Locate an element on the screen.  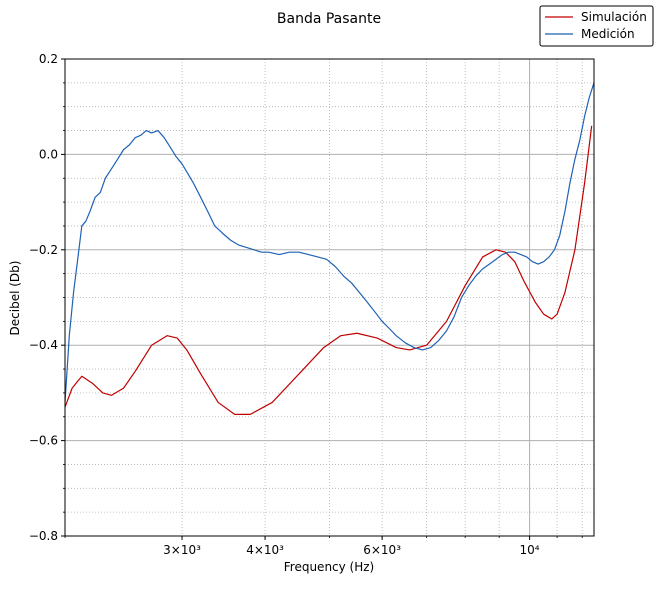
legend: Simulación Medición is located at coordinates (596, 26).